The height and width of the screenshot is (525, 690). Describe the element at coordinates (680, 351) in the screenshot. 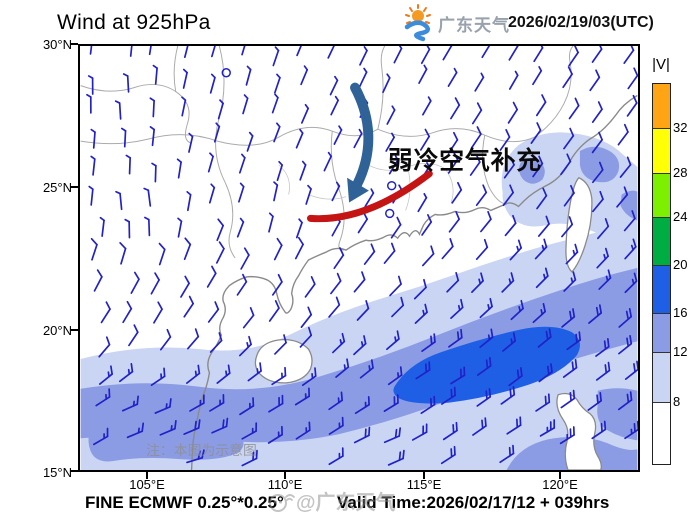

I see `colorbar-tick-label: 12` at that location.